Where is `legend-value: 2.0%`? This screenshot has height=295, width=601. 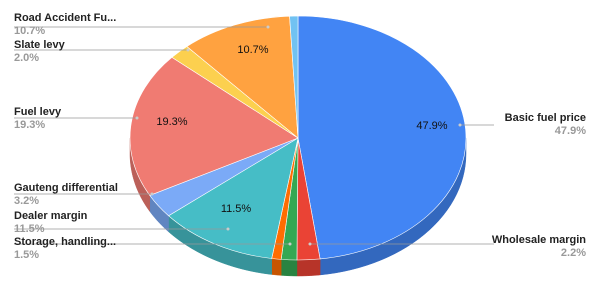
legend-value: 2.0% is located at coordinates (26, 58).